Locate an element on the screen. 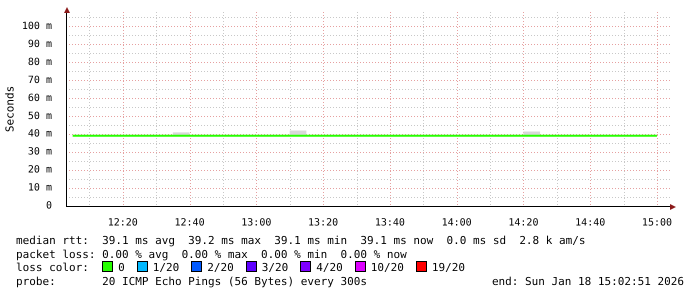 This screenshot has width=697, height=297. legend-label: 4/20 is located at coordinates (329, 267).